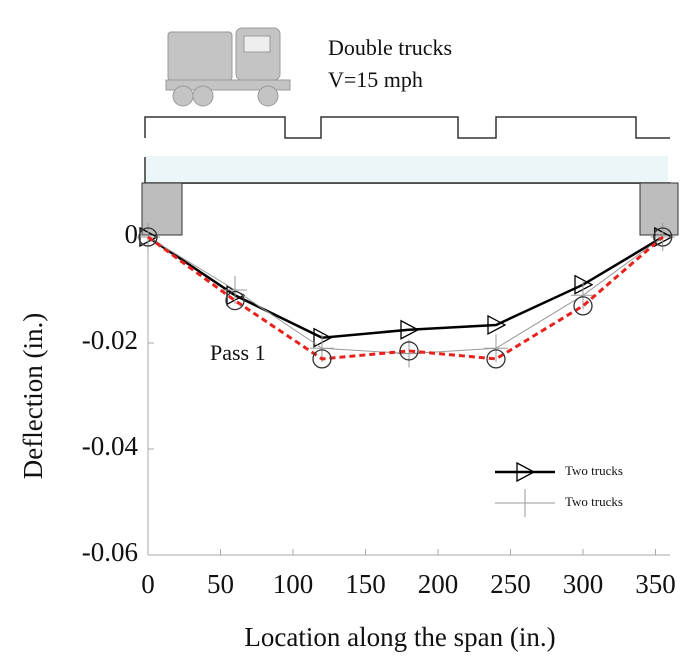 The width and height of the screenshot is (684, 664). Describe the element at coordinates (399, 637) in the screenshot. I see `x-axis-label: Location along the span (in.)` at that location.